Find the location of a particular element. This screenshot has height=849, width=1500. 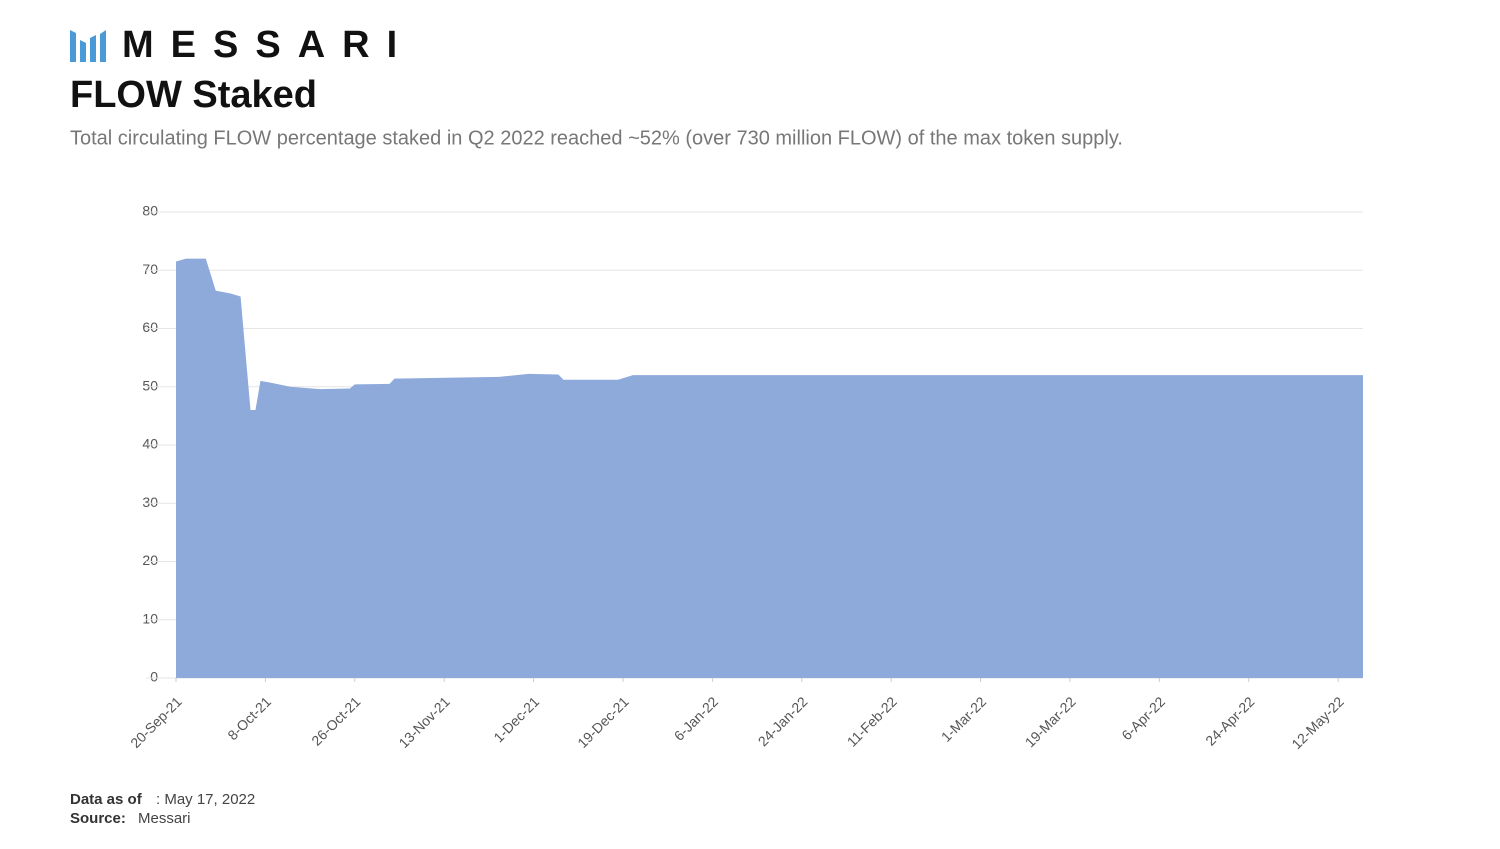

x-tick-label: 20-Sep-21 is located at coordinates (156, 722).